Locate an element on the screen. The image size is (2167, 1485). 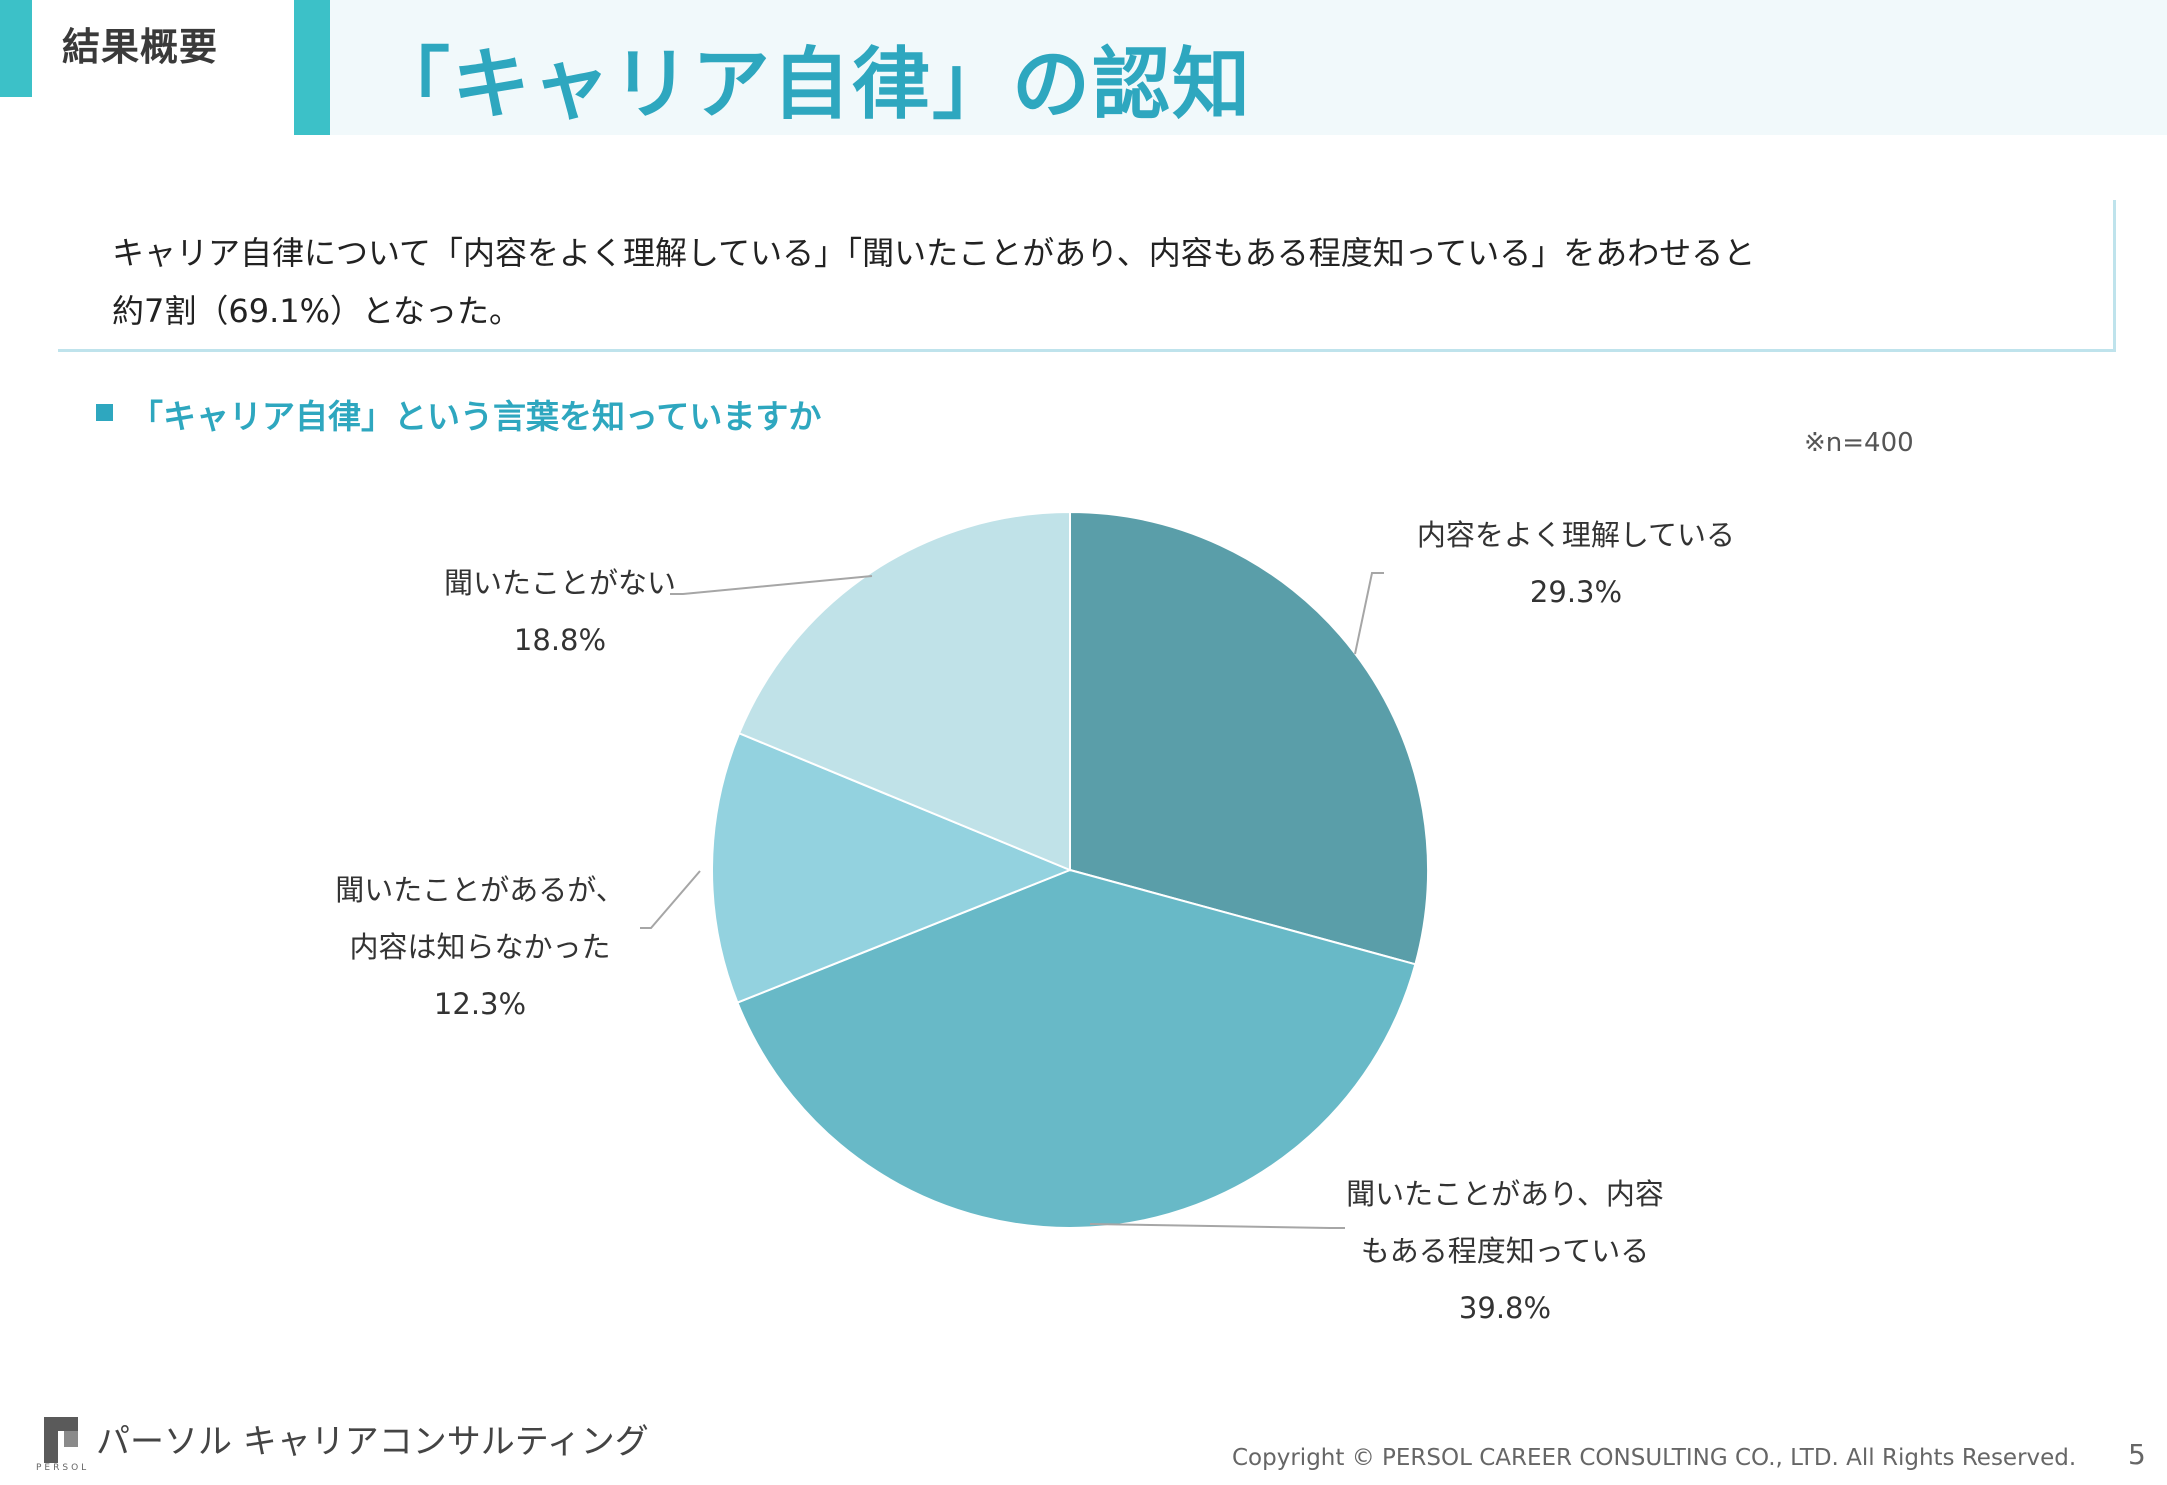
pie-label-1-line-1: もある程度知っている is located at coordinates (1505, 1251).